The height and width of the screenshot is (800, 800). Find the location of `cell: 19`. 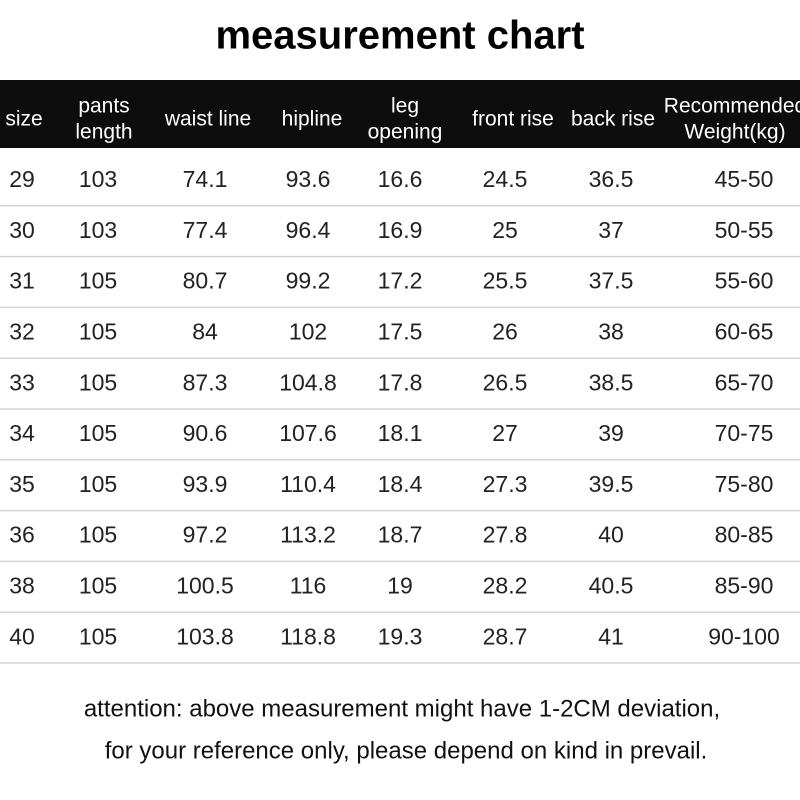

cell: 19 is located at coordinates (400, 585).